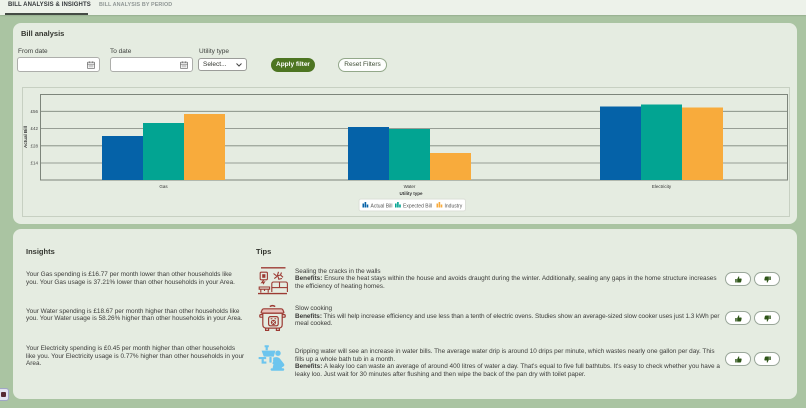 The height and width of the screenshot is (408, 806). What do you see at coordinates (410, 186) in the screenshot?
I see `svg-text: Water` at bounding box center [410, 186].